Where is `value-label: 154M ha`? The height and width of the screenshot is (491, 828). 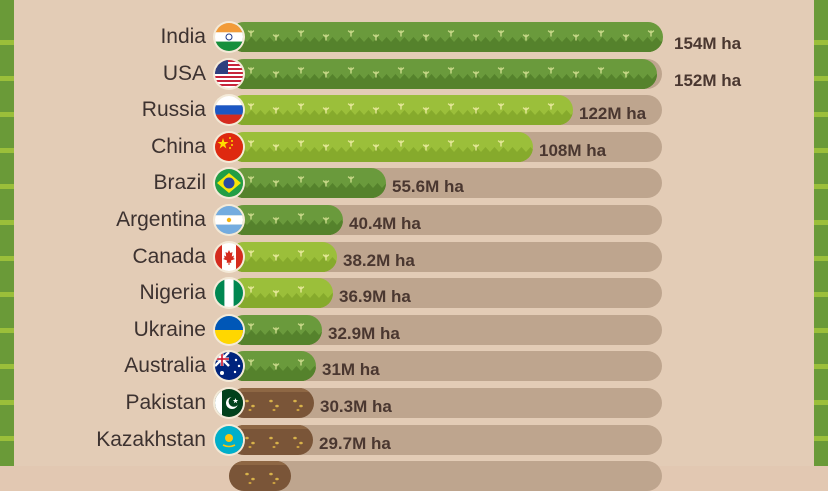 value-label: 154M ha is located at coordinates (708, 43).